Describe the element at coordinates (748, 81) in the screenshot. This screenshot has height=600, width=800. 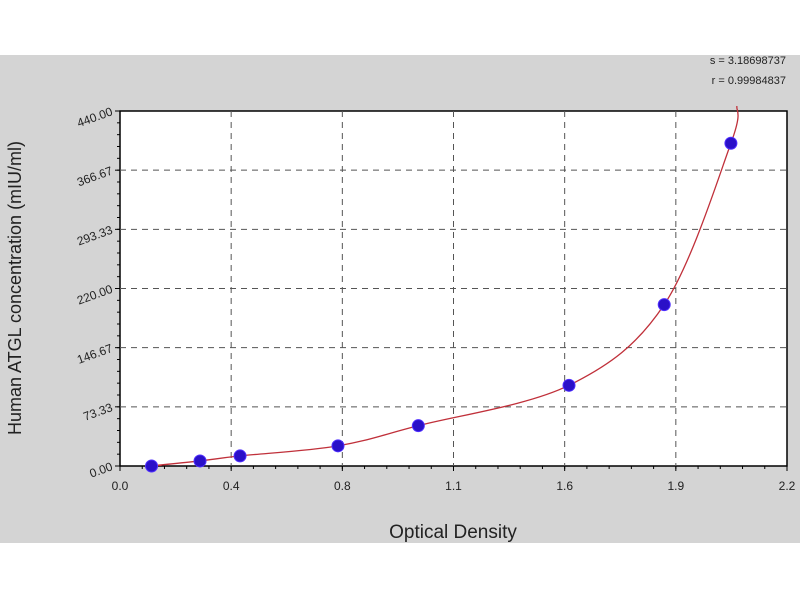
I see `fit-stat-r: r = 0.99984837` at that location.